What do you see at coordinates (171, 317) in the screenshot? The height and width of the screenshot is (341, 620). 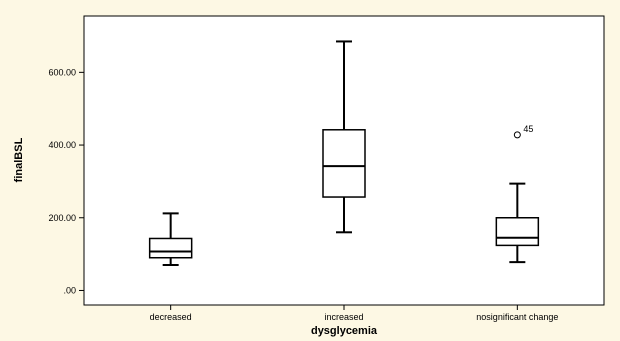 I see `x-tick-label: decreased` at bounding box center [171, 317].